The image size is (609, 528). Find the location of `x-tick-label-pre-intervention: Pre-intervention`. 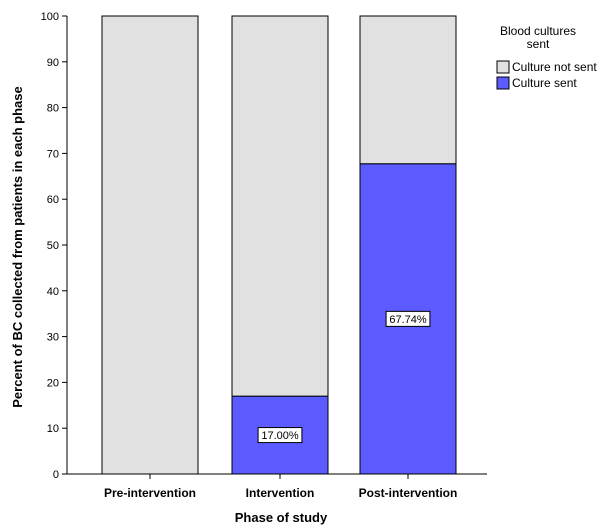

x-tick-label-pre-intervention: Pre-intervention is located at coordinates (150, 493).